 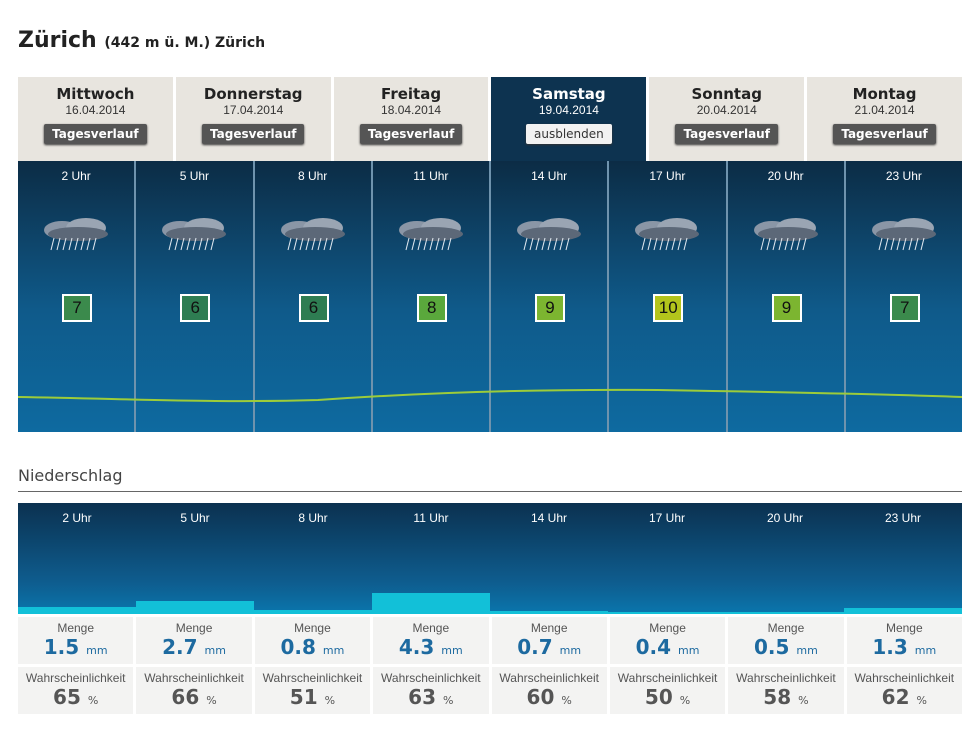 I want to click on amount-number: 4.3, so click(x=416, y=647).